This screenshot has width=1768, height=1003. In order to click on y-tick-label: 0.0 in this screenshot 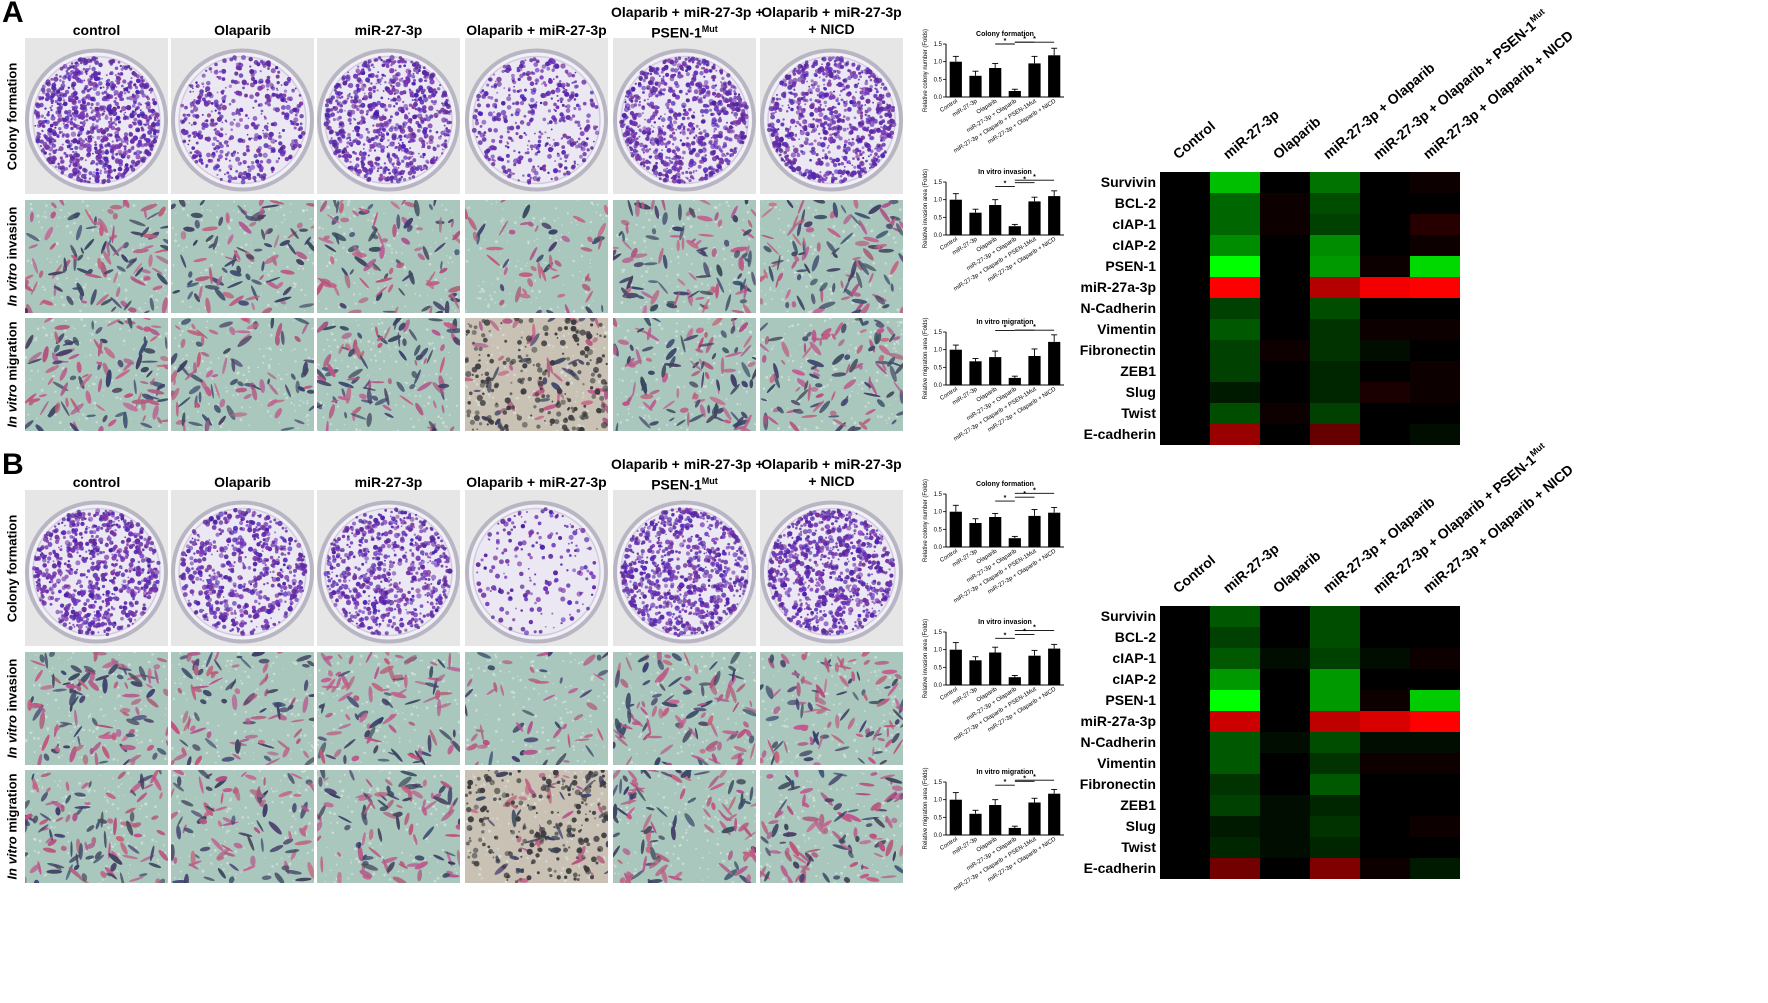, I will do `click(938, 686)`.